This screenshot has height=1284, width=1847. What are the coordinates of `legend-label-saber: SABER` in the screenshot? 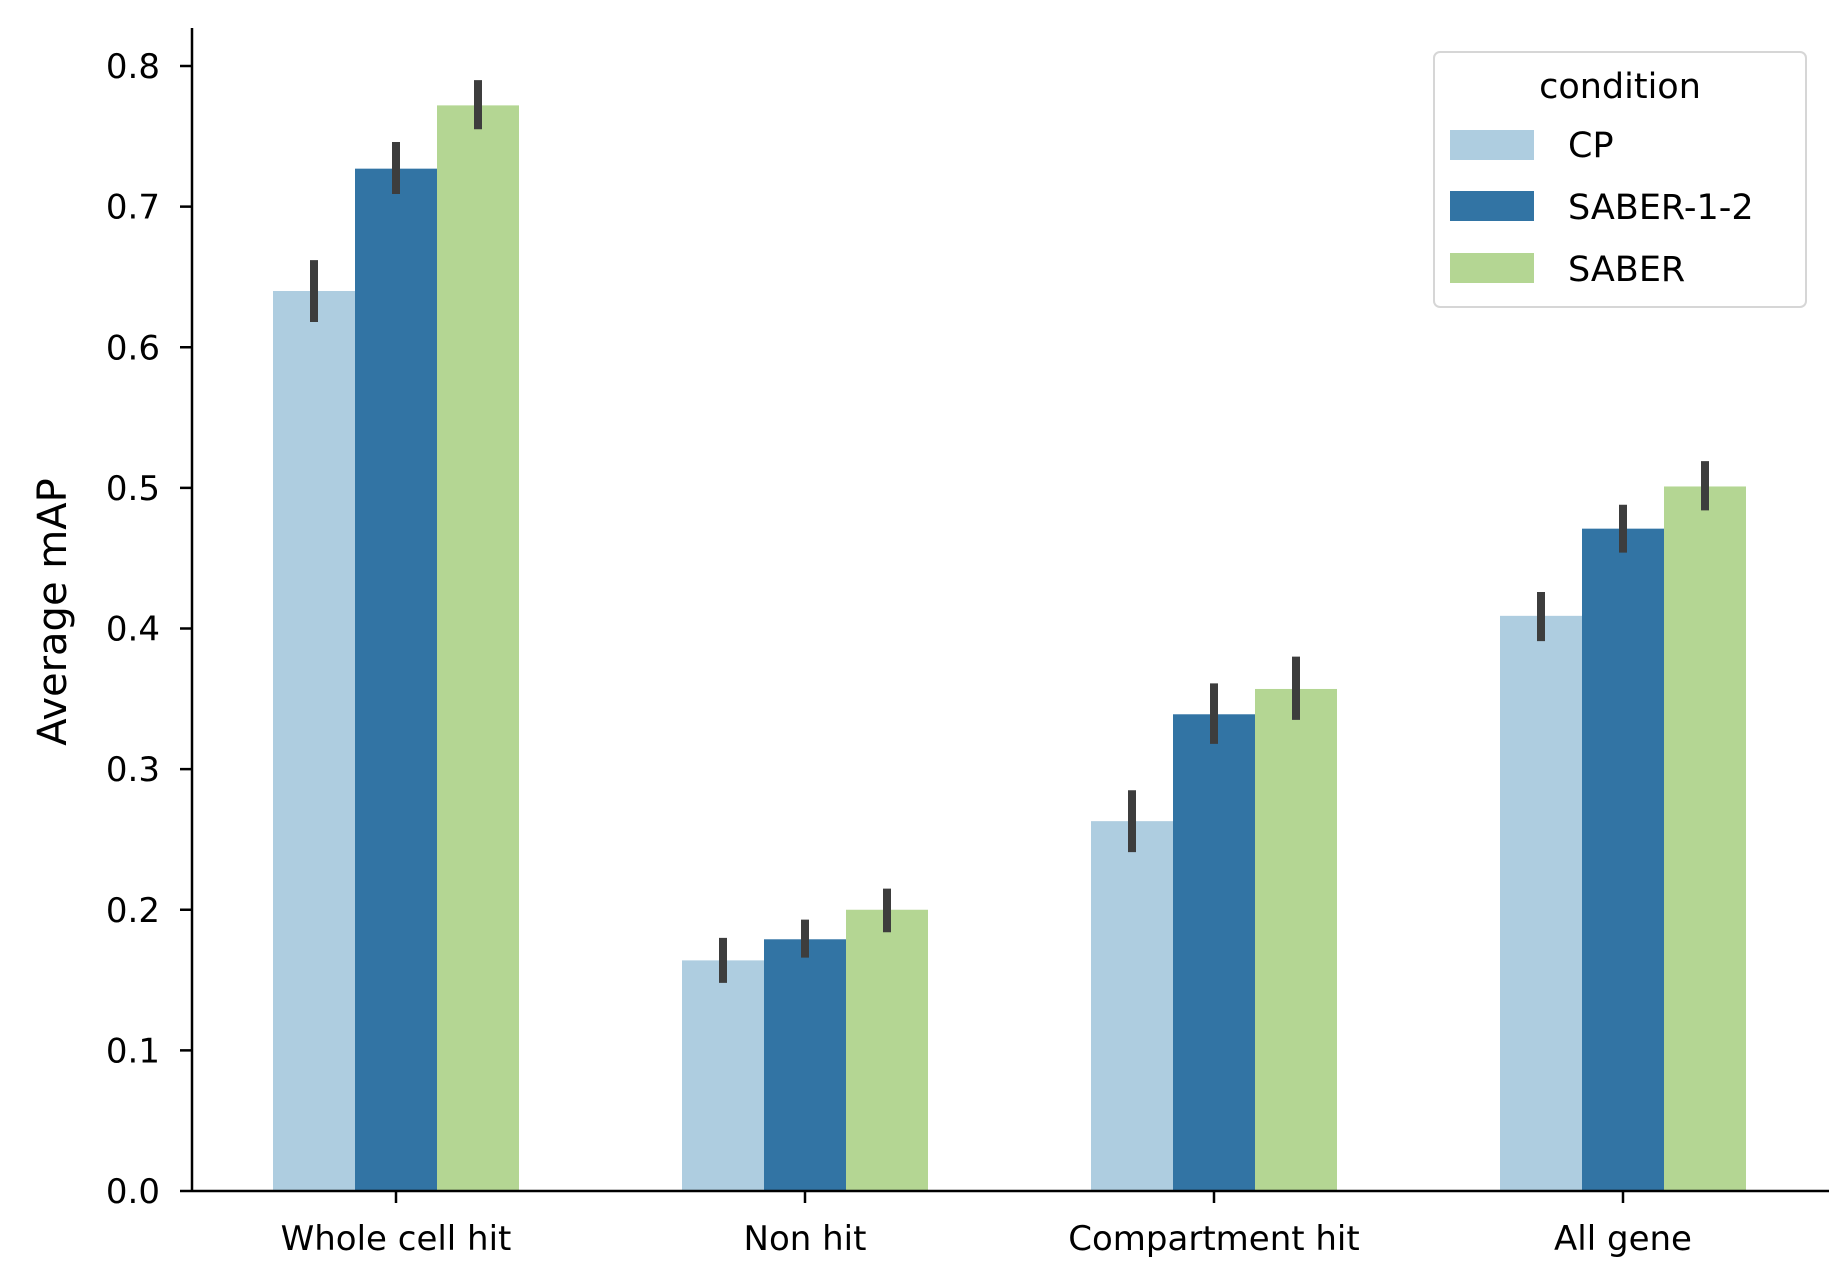 It's located at (1626, 270).